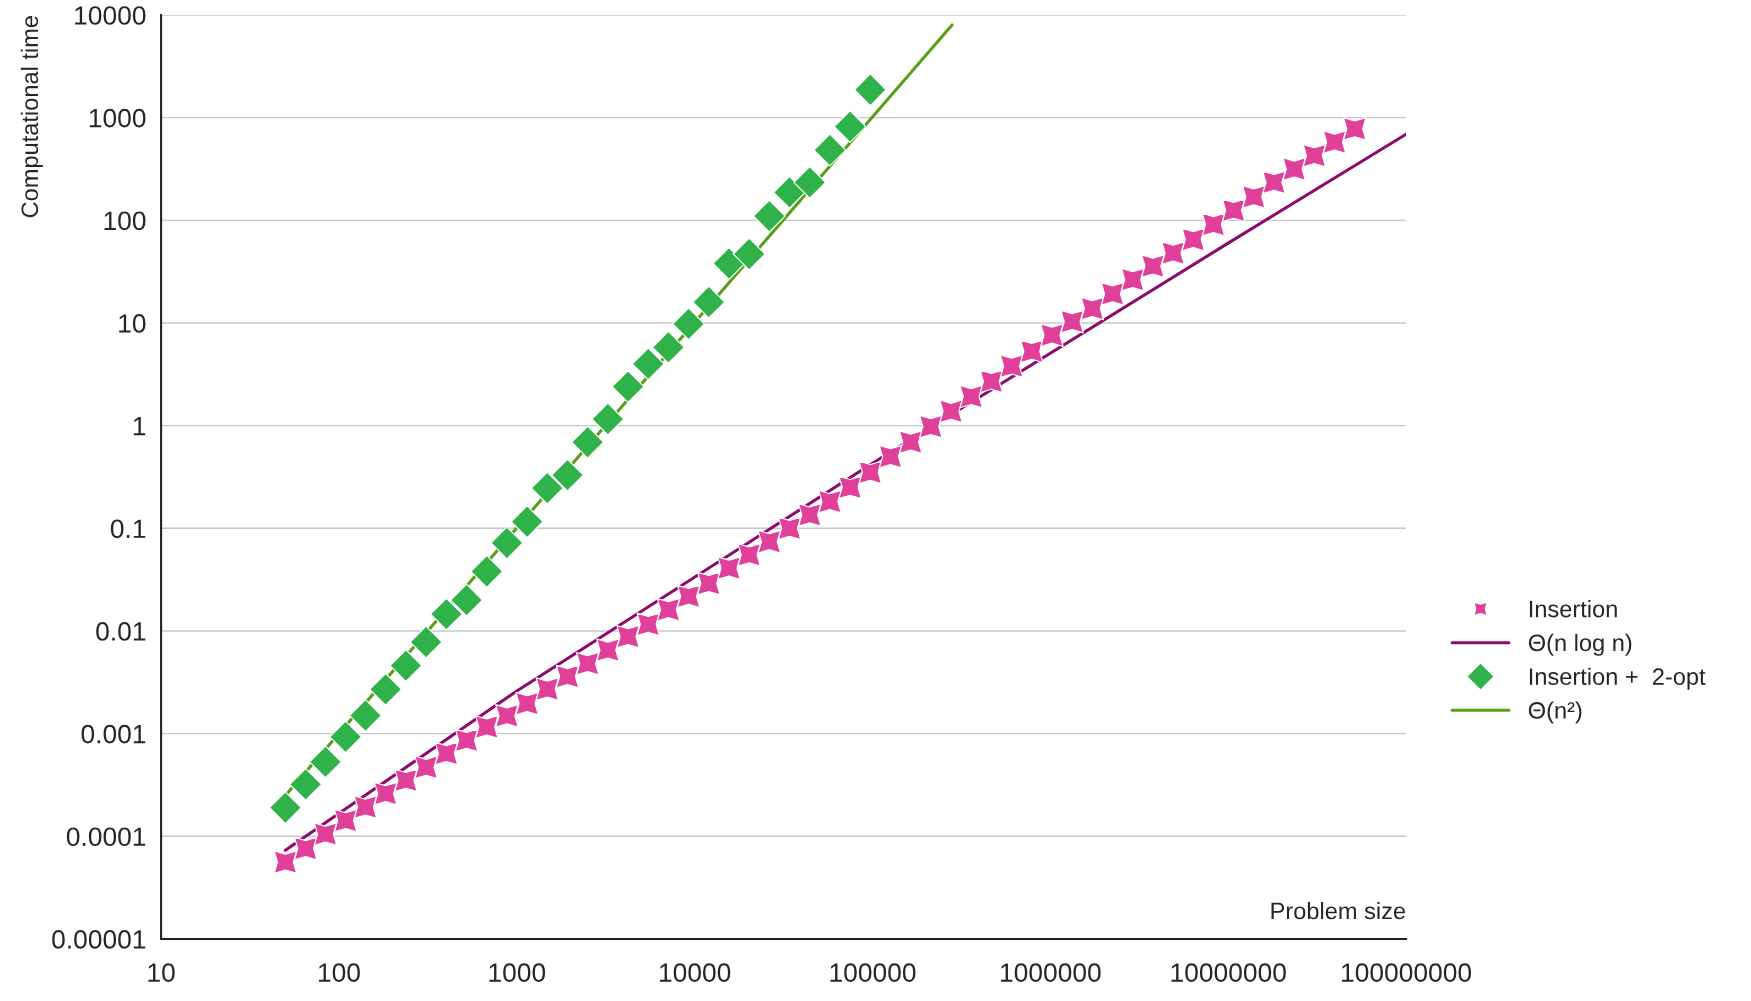  Describe the element at coordinates (1555, 712) in the screenshot. I see `legend-label: Θ(n²)` at that location.